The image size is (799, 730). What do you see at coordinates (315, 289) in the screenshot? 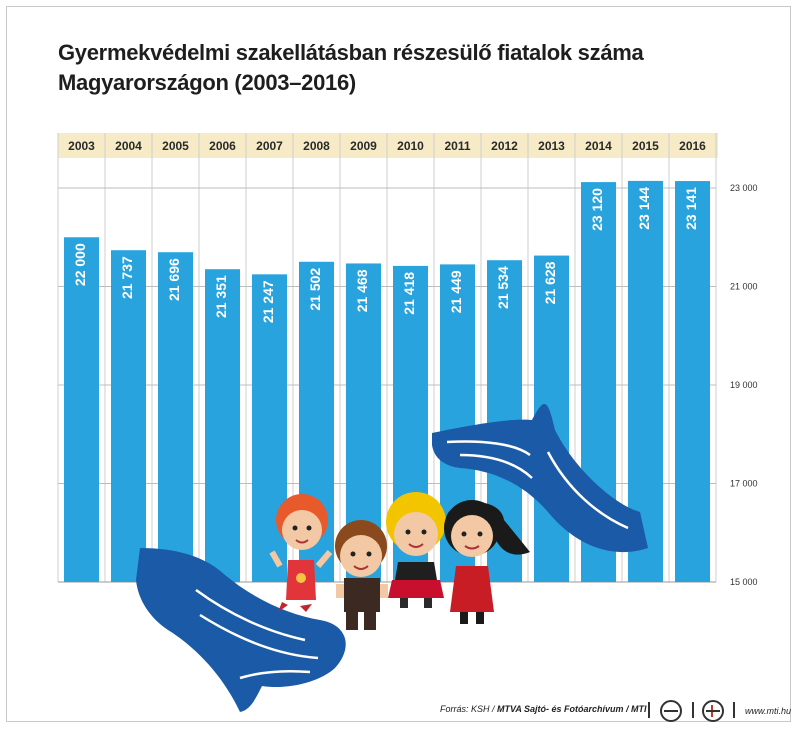
I see `value-label: 21 502` at bounding box center [315, 289].